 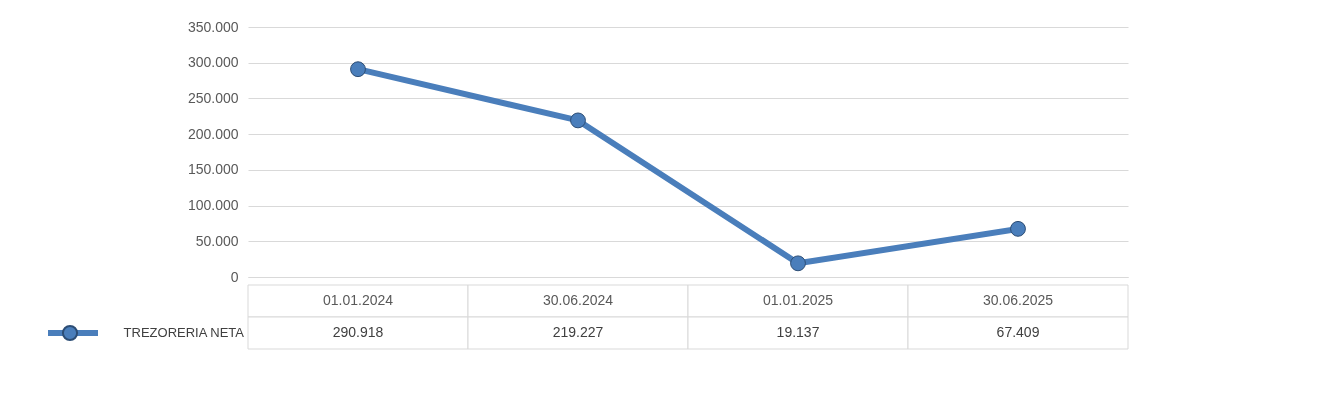 What do you see at coordinates (1018, 332) in the screenshot?
I see `data-label: 67.409` at bounding box center [1018, 332].